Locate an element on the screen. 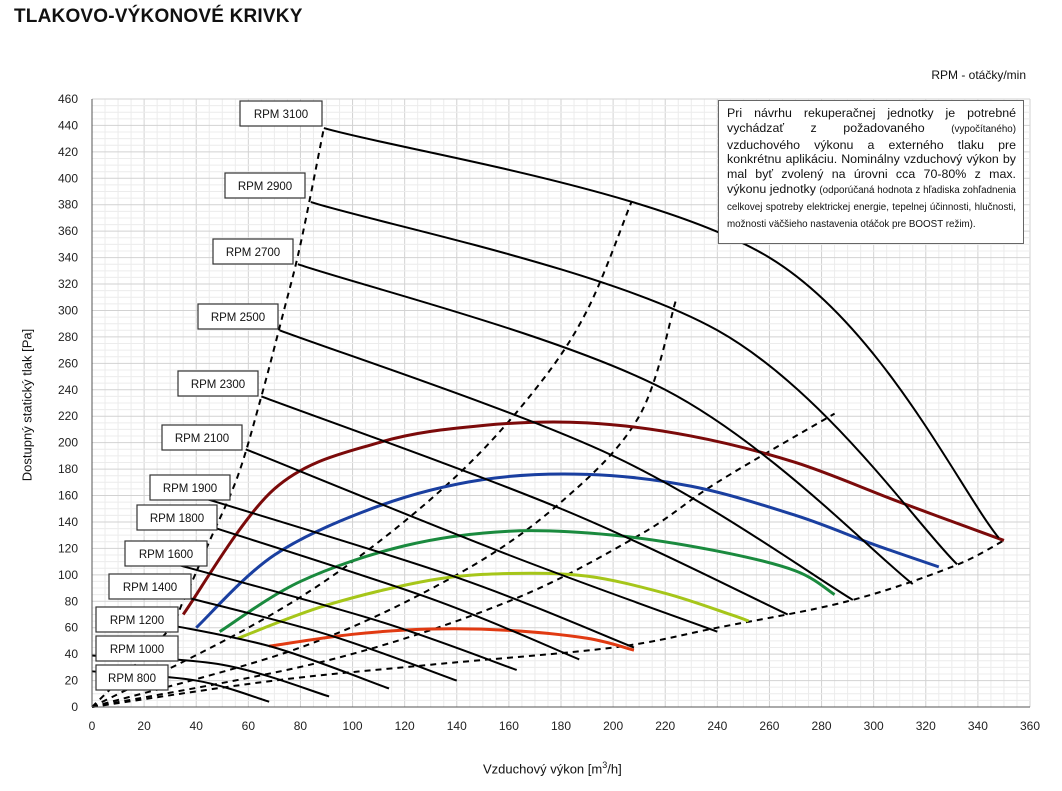 This screenshot has height=791, width=1062. x-tick-label: 120 is located at coordinates (405, 726).